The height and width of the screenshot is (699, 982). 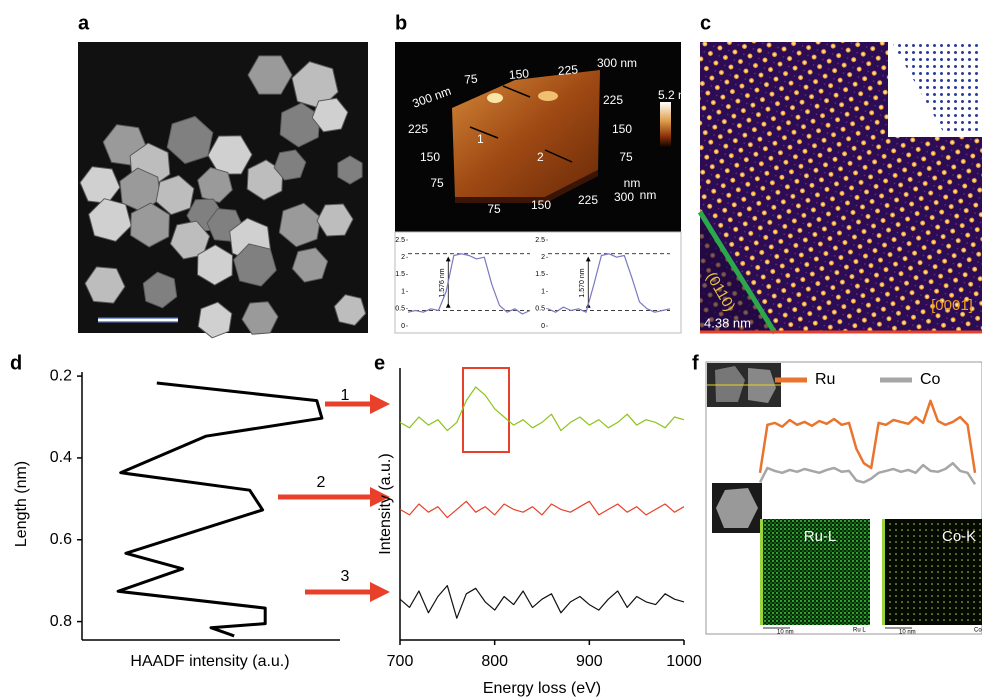 What do you see at coordinates (676, 95) in the screenshot?
I see `color-scale-max: 5.2 nm` at bounding box center [676, 95].